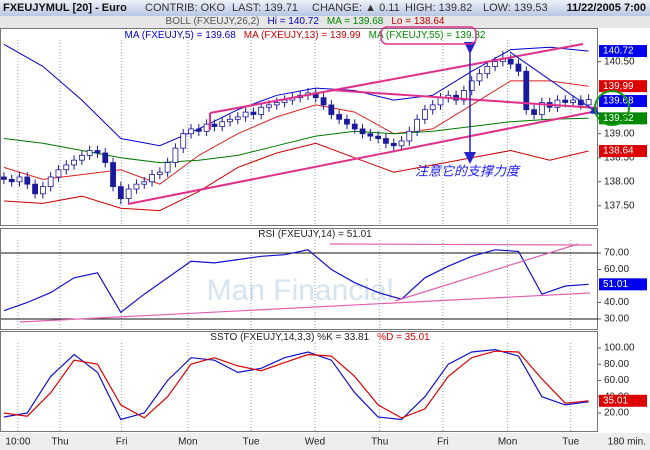 This screenshot has height=450, width=650. What do you see at coordinates (616, 302) in the screenshot?
I see `y-tick-label: 40.00` at bounding box center [616, 302].